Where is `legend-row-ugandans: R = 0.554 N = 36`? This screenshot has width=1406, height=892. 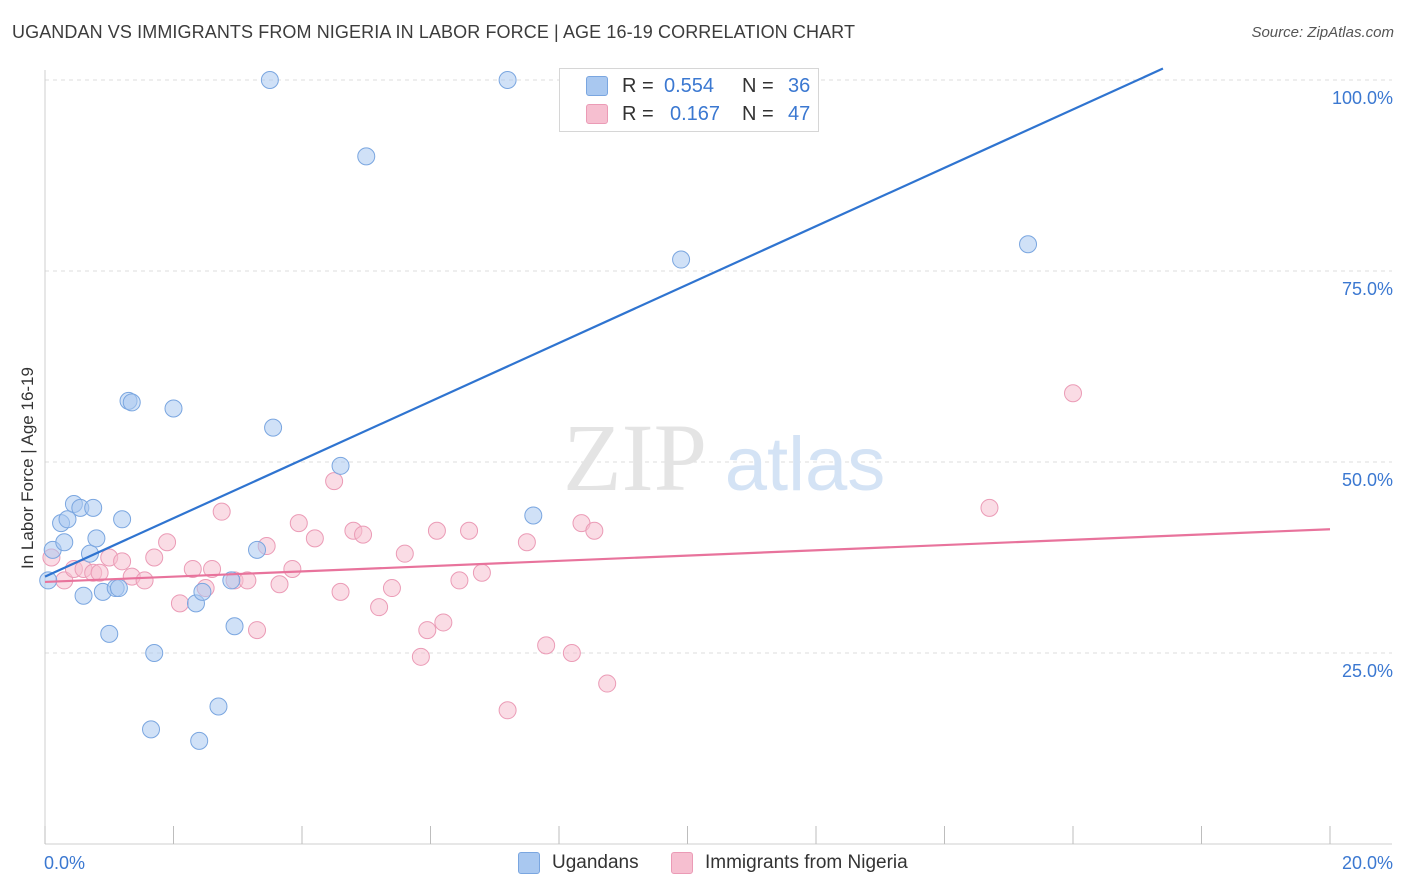
legend-row-ugandans: R = 0.554 N = 36 is located at coordinates (710, 86).